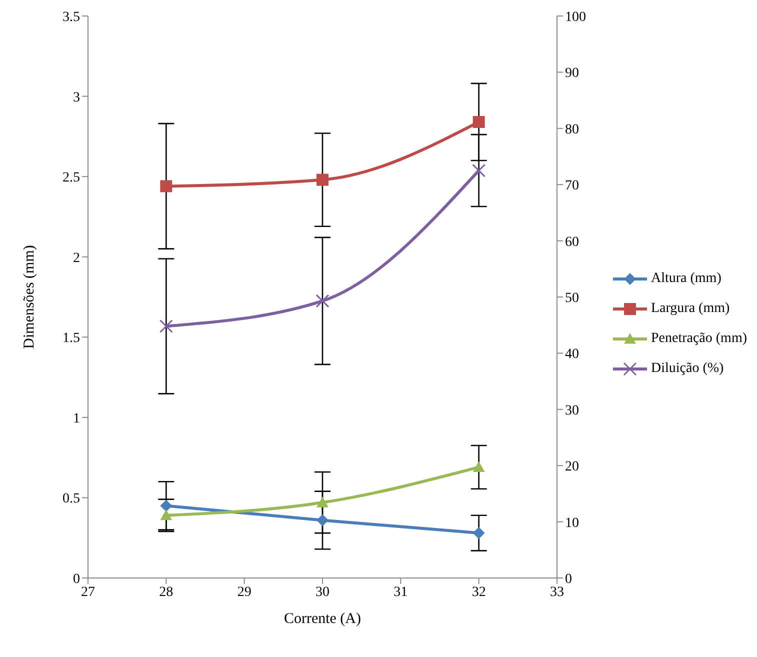 This screenshot has width=757, height=657. Describe the element at coordinates (687, 368) in the screenshot. I see `legend-label: Diluição (%)` at that location.